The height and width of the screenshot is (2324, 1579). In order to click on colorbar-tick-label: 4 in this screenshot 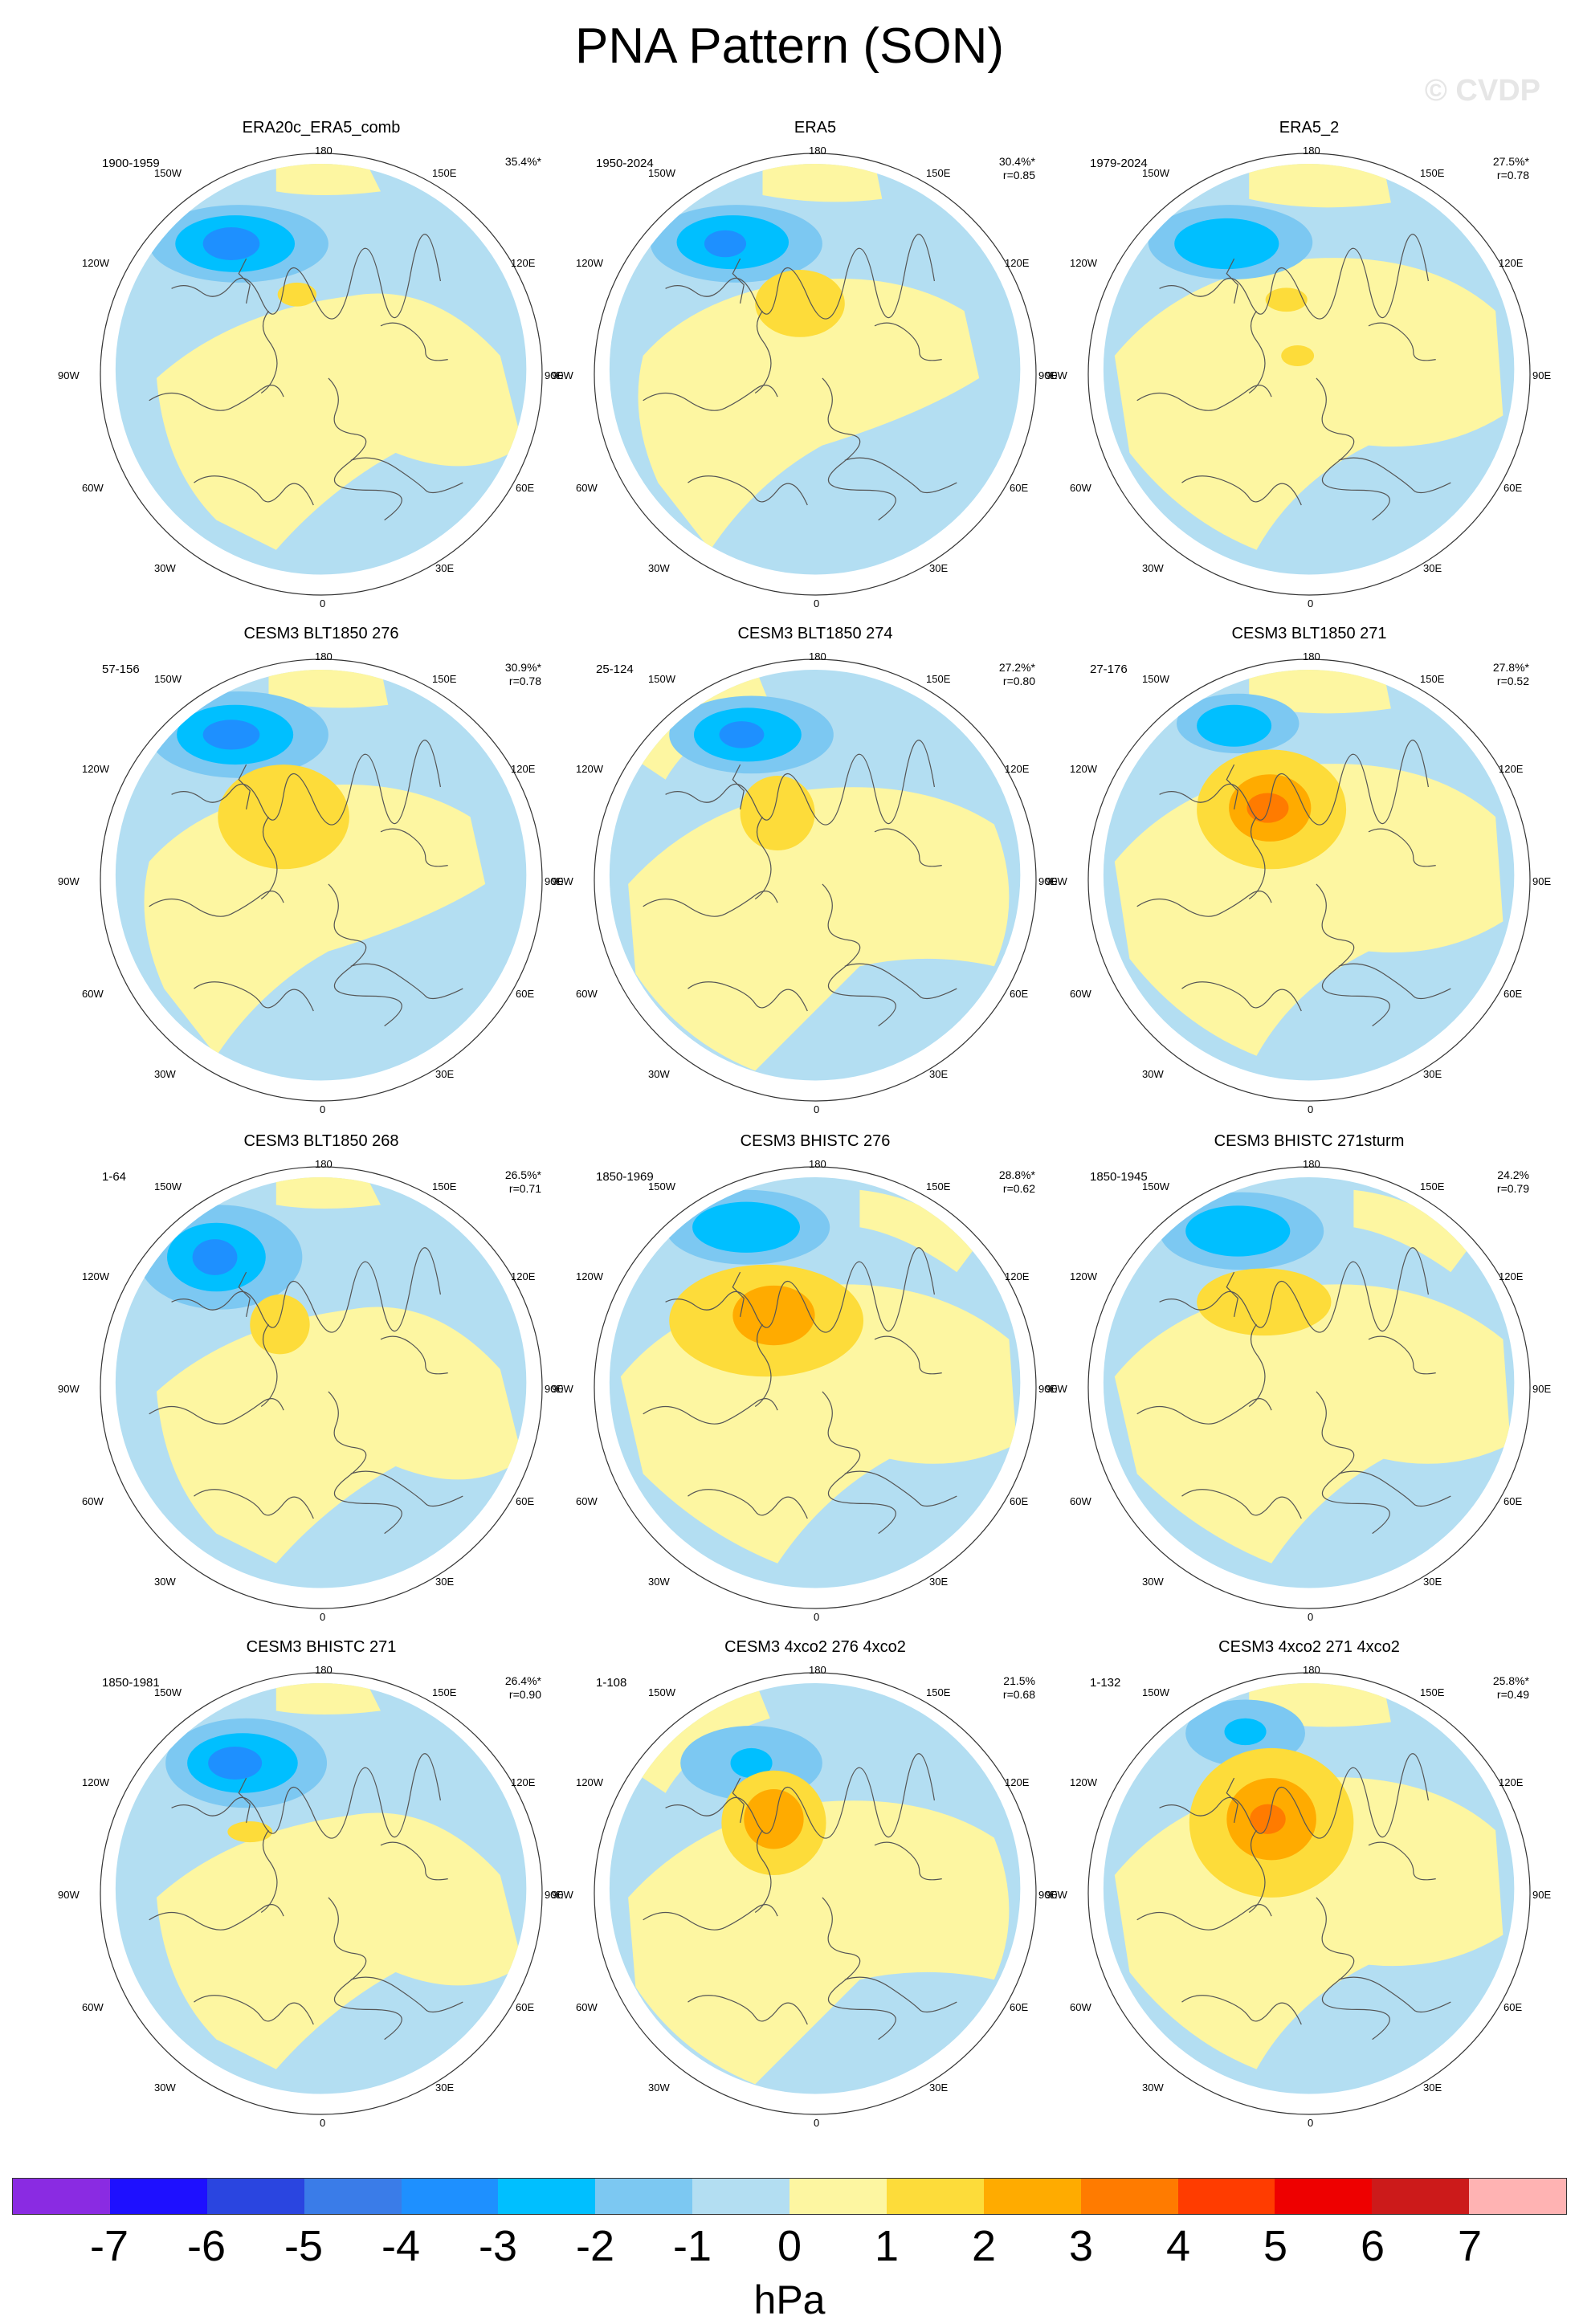, I will do `click(1178, 2246)`.